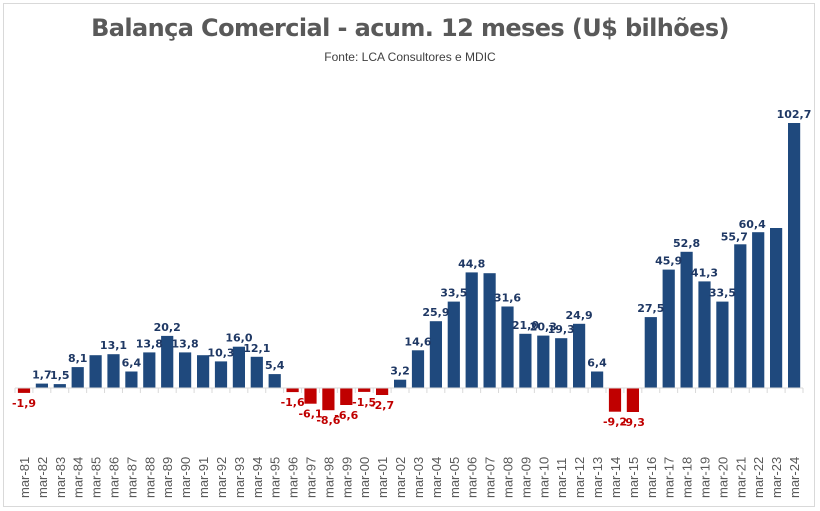 This screenshot has width=820, height=511. What do you see at coordinates (490, 477) in the screenshot?
I see `x-tick-label-mar-07: mar-07` at bounding box center [490, 477].